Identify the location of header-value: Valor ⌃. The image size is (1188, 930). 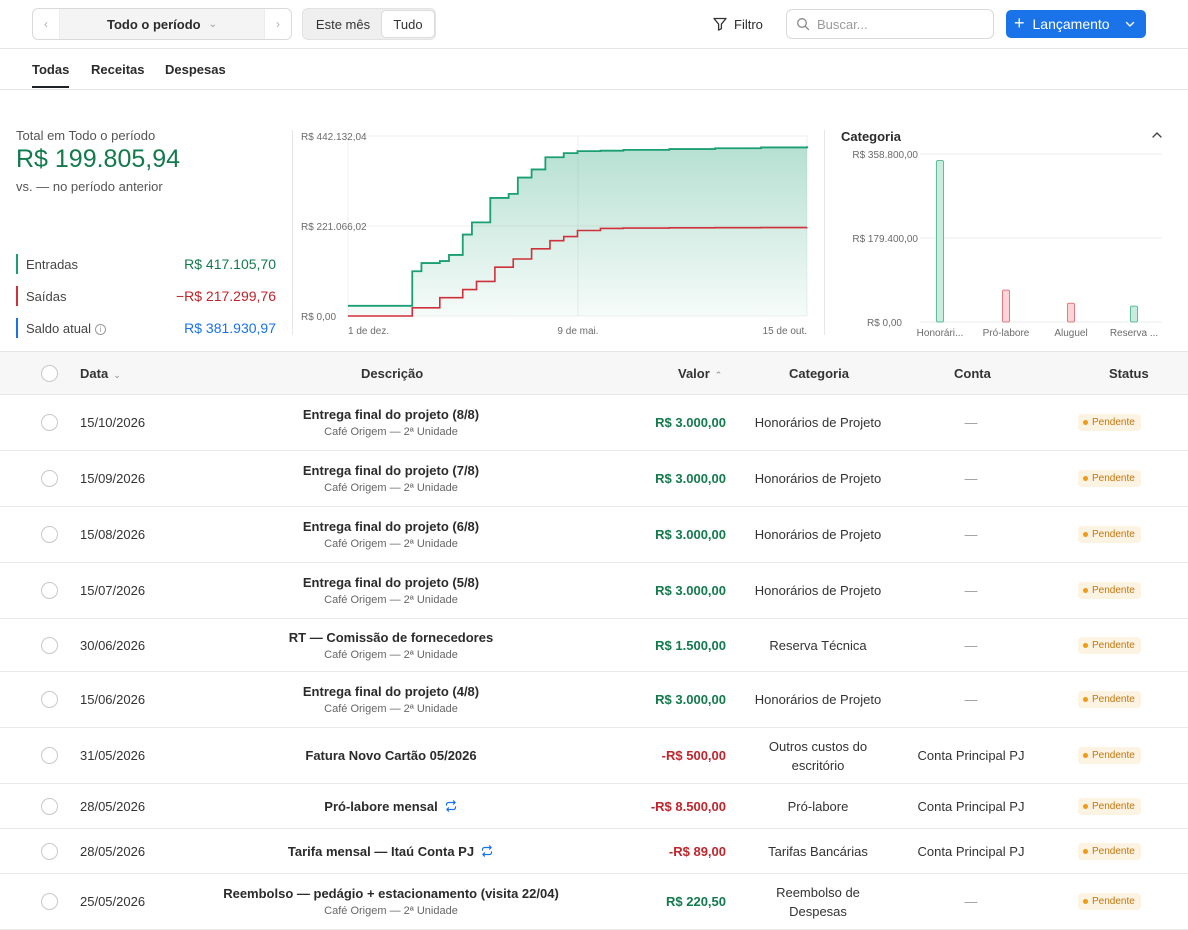
(700, 373).